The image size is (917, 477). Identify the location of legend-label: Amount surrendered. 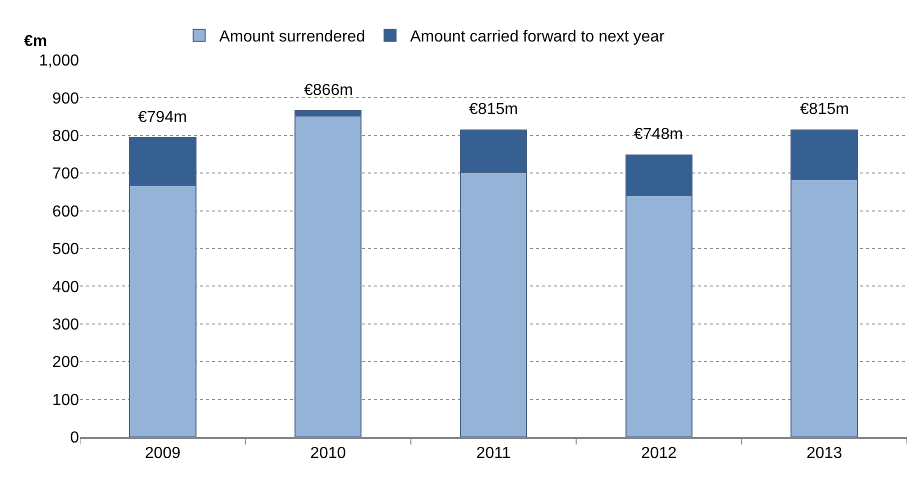
(292, 37).